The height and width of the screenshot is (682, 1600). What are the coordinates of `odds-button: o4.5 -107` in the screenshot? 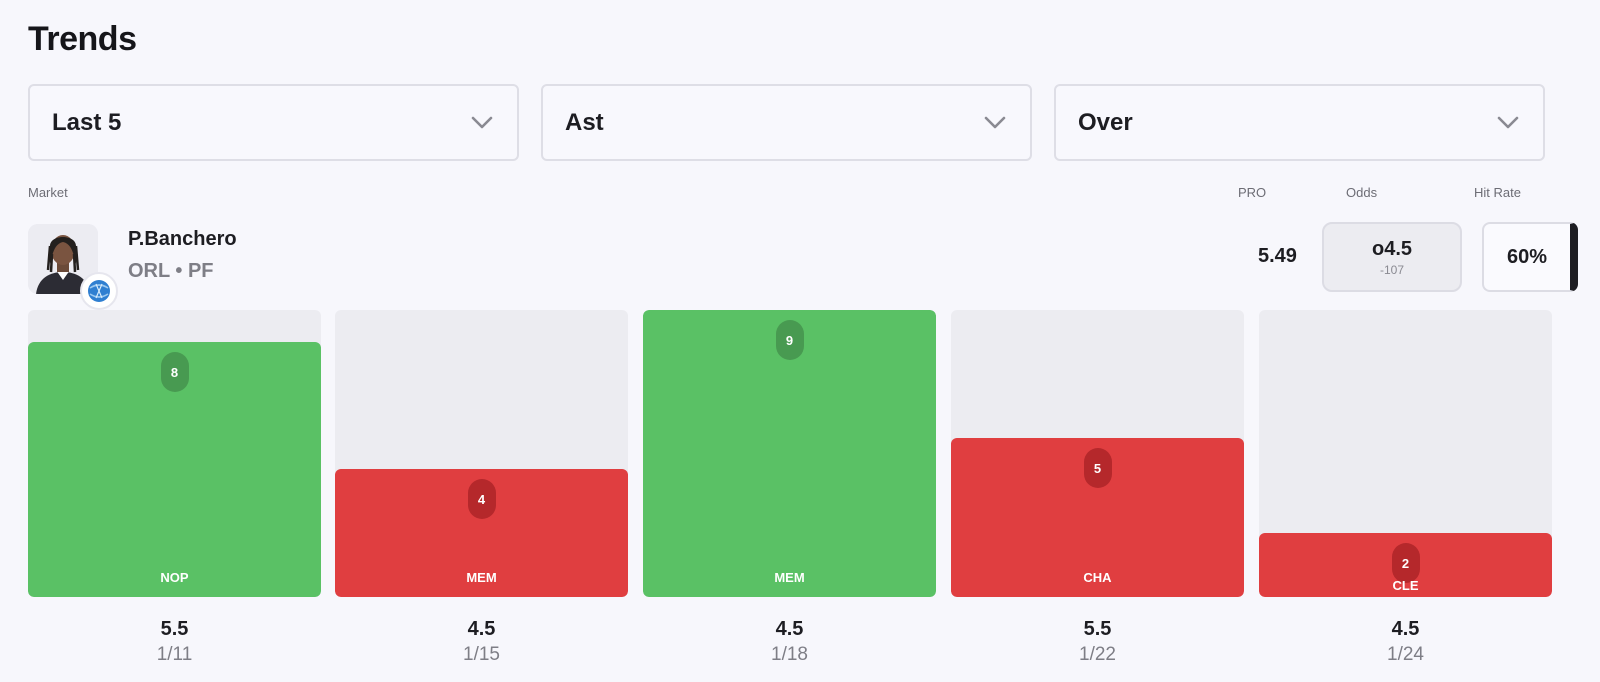 It's located at (1392, 257).